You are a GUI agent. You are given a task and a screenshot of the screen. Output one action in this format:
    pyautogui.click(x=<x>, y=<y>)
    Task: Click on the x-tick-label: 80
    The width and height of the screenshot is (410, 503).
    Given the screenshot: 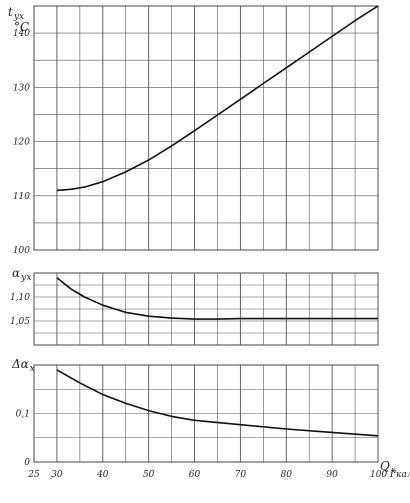 What is the action you would take?
    pyautogui.click(x=287, y=475)
    